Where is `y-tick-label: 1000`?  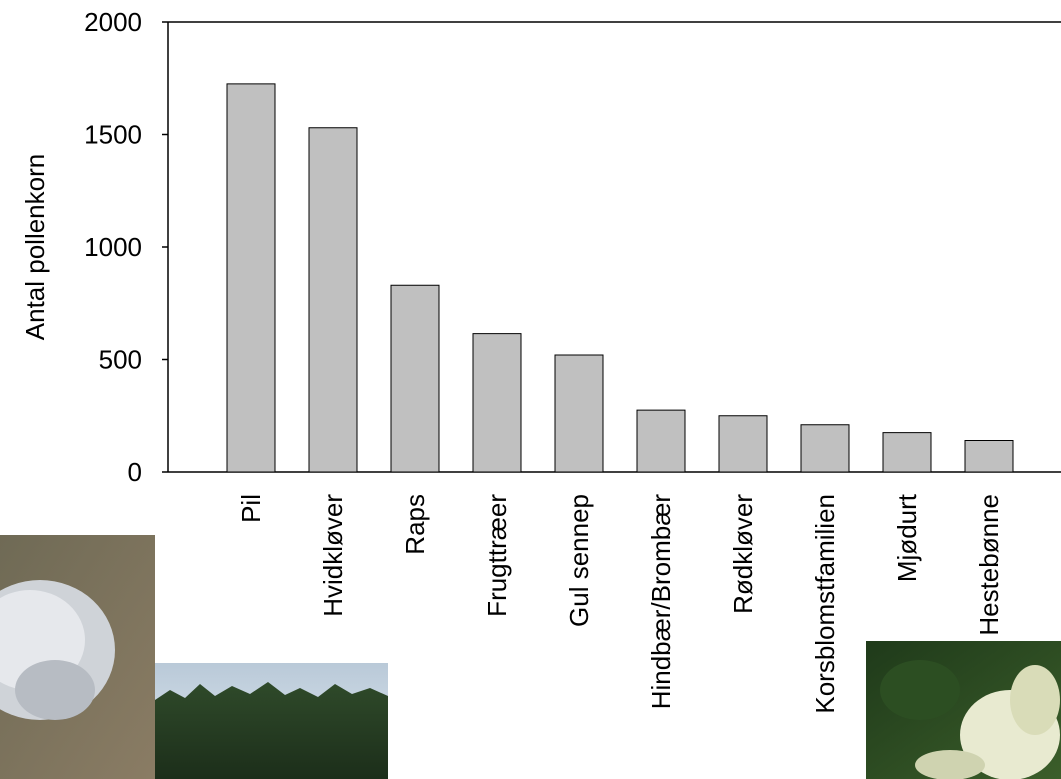
y-tick-label: 1000 is located at coordinates (113, 247).